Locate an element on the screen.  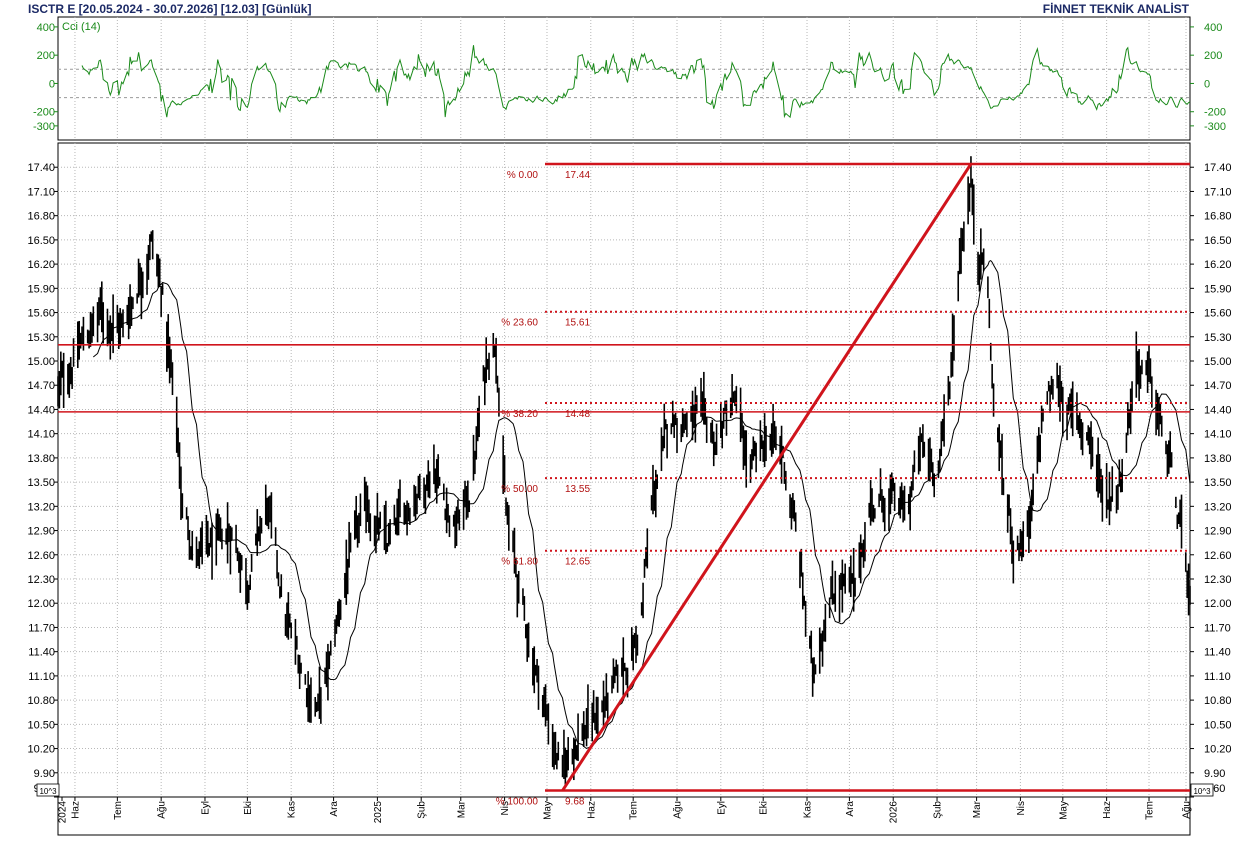
brand-label: FİNNET TEKNİK ANALİST is located at coordinates (1115, 9).